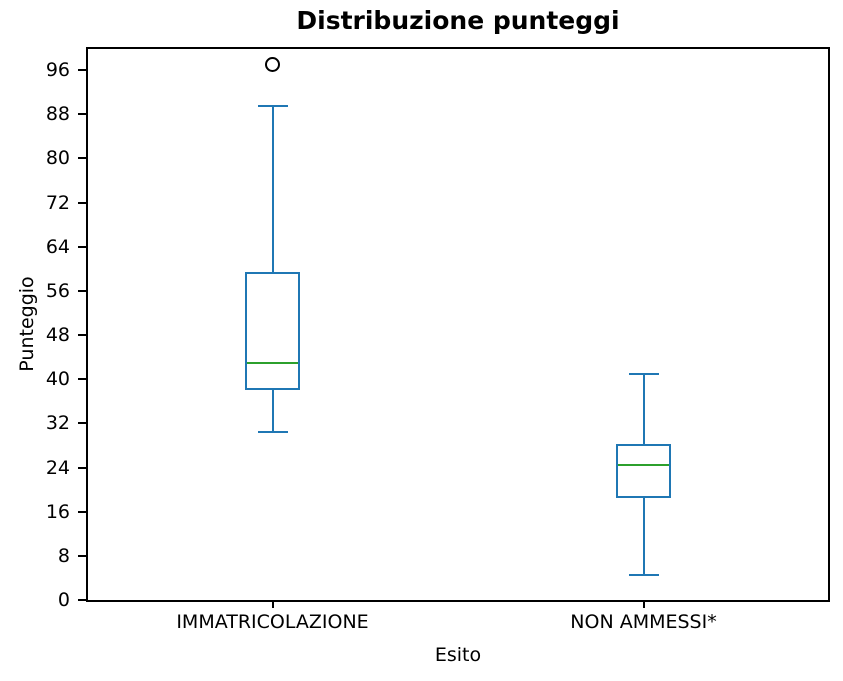 This screenshot has height=681, width=843. What do you see at coordinates (57, 114) in the screenshot?
I see `y-tick-label: 88` at bounding box center [57, 114].